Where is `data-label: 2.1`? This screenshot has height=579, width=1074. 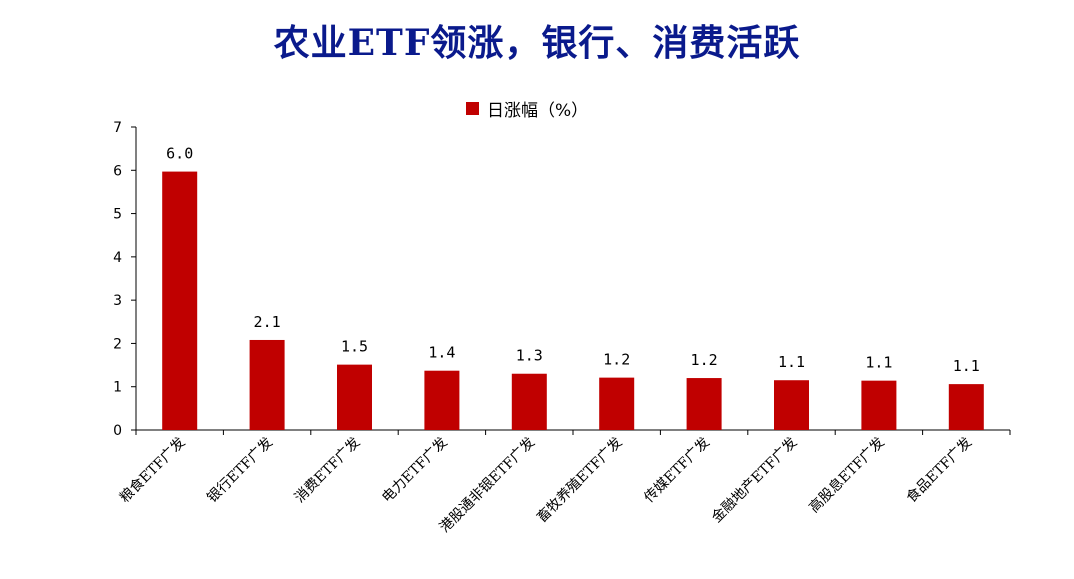
data-label: 2.1 is located at coordinates (267, 322).